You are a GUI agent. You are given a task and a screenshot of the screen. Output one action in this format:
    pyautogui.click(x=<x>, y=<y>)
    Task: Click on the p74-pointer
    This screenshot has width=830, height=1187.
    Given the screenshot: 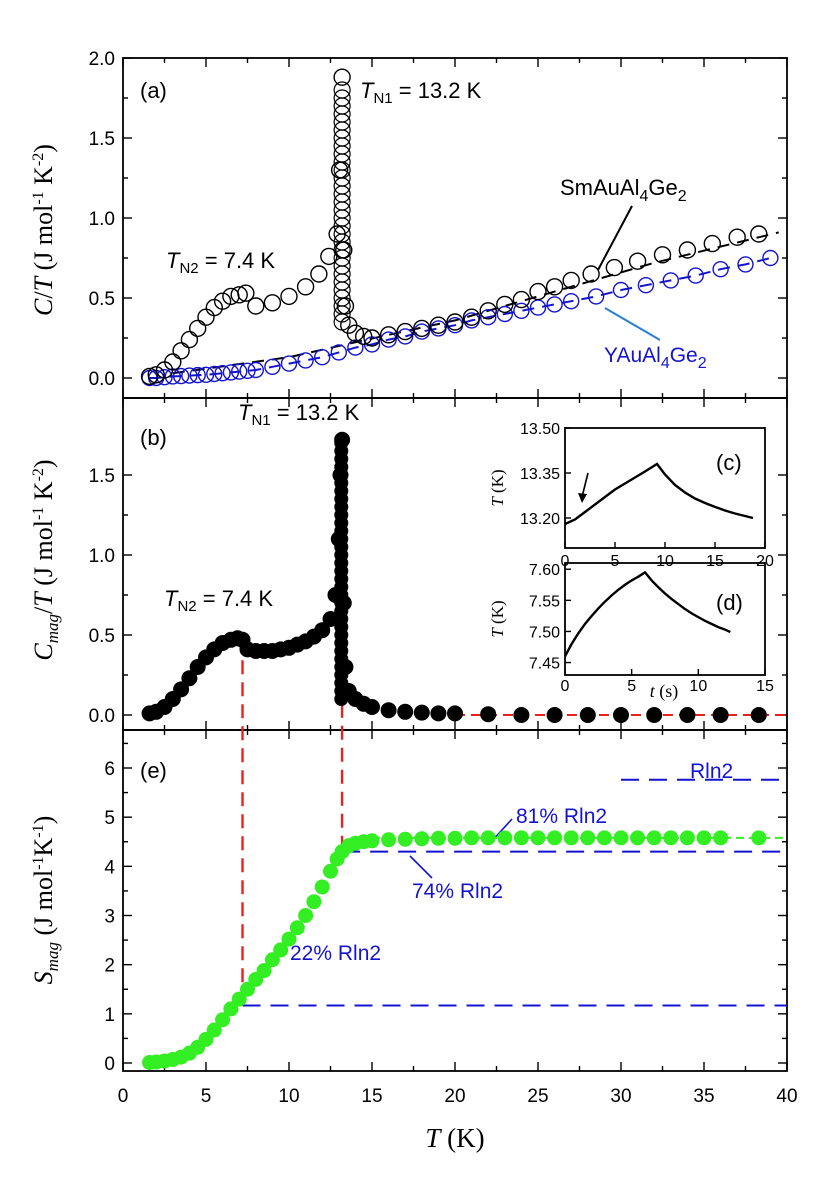 What is the action you would take?
    pyautogui.click(x=421, y=867)
    